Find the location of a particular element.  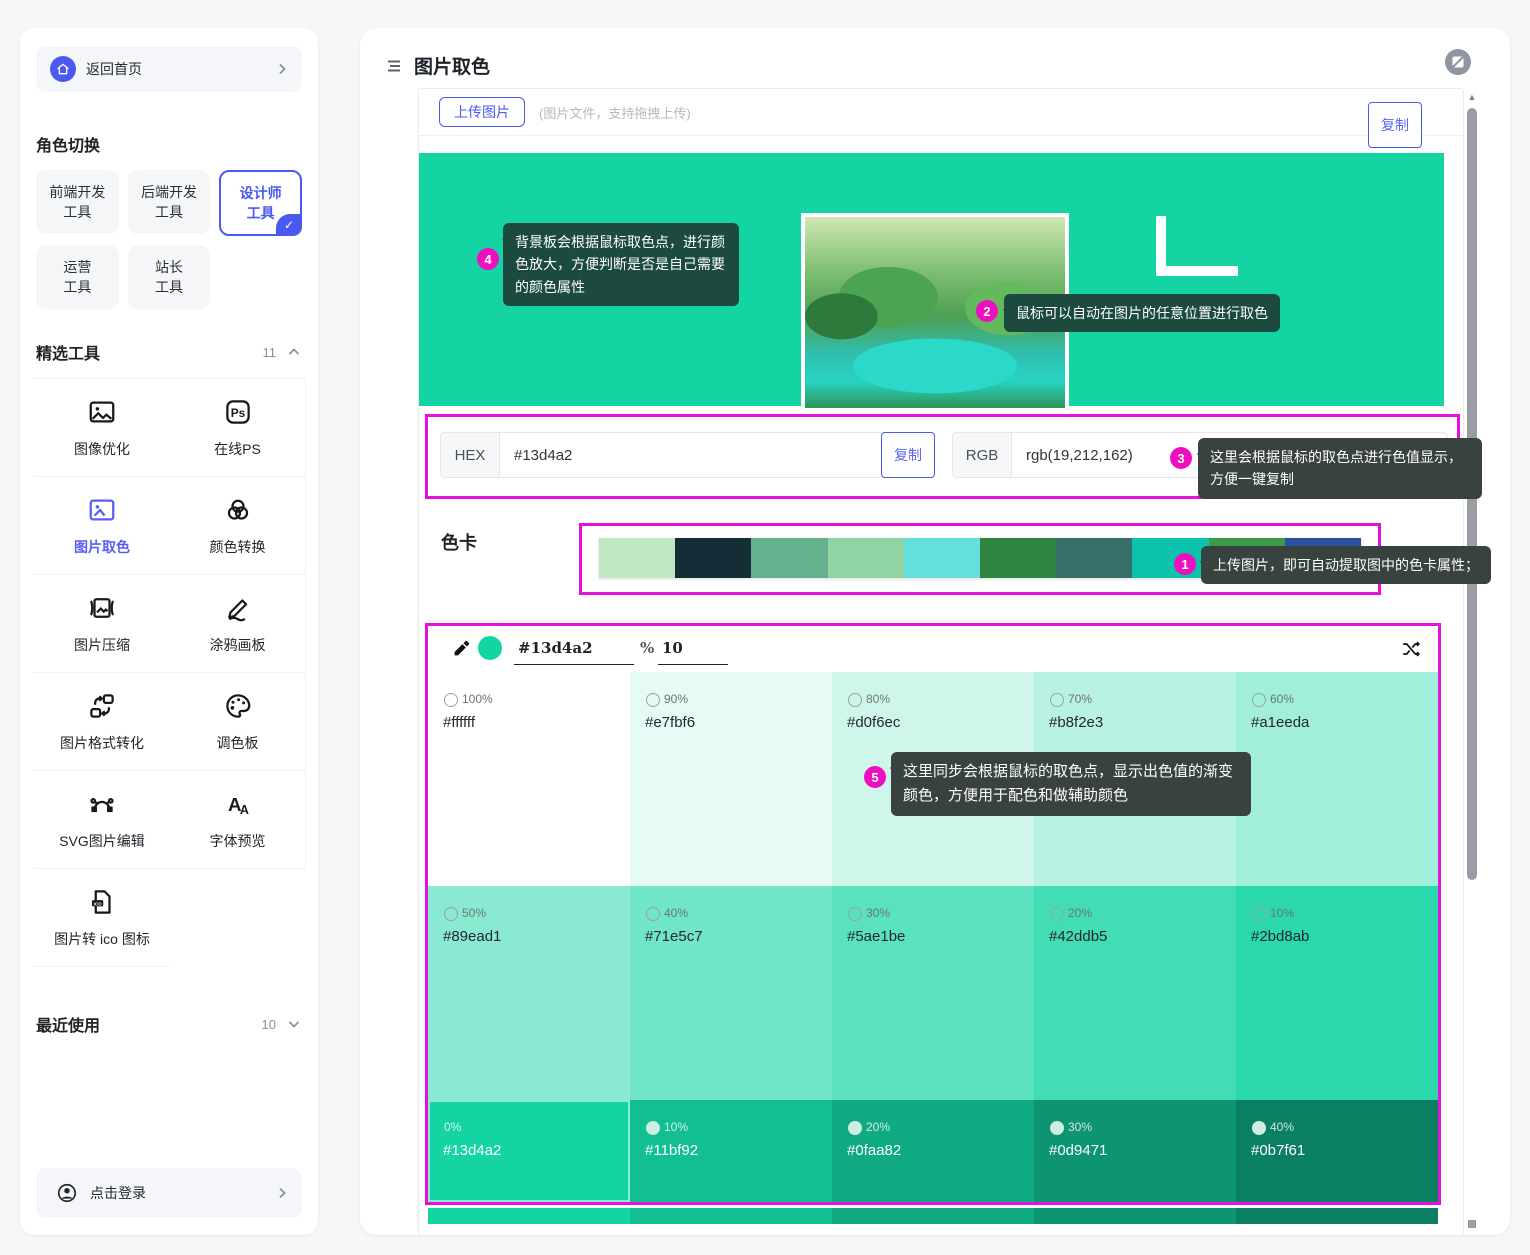

picked-color-dot is located at coordinates (490, 648).